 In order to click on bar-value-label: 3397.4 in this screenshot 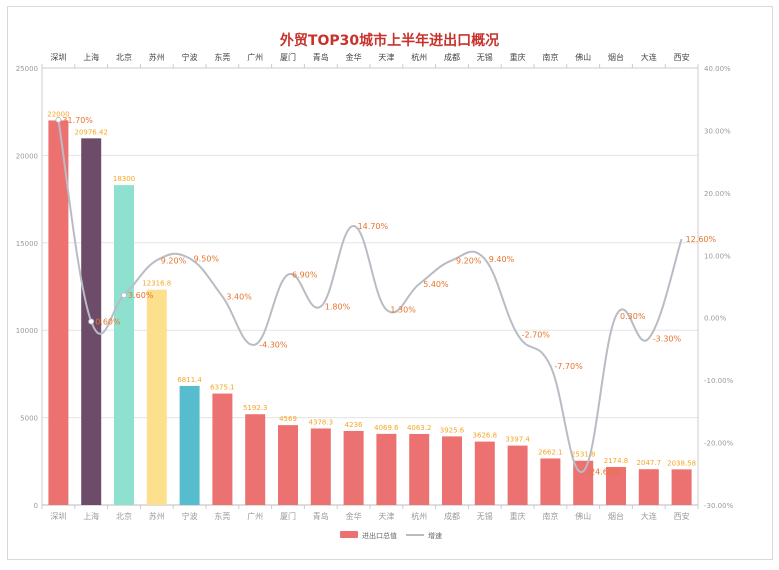, I will do `click(517, 440)`.